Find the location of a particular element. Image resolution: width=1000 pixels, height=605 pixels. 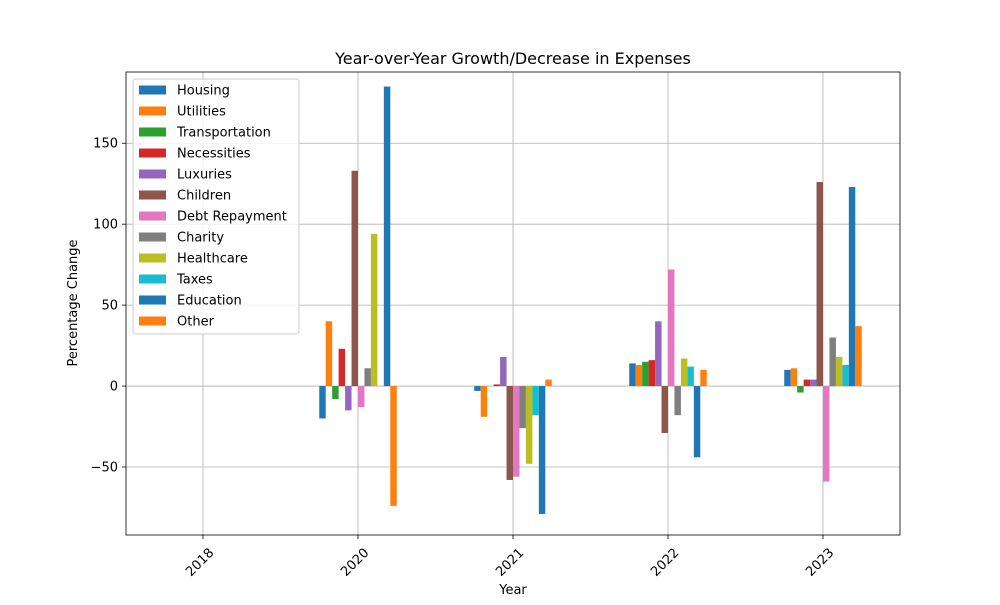

legend-label: Other is located at coordinates (196, 322).